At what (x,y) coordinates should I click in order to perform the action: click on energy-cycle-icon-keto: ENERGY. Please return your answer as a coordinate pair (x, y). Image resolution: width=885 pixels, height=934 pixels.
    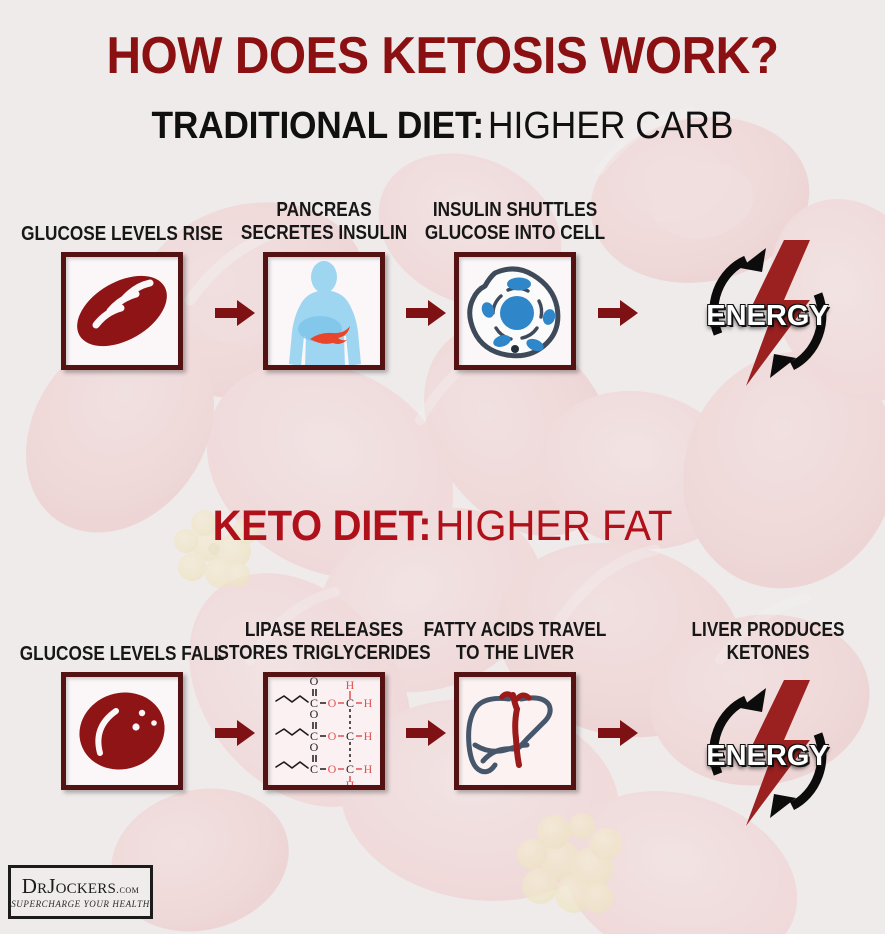
    Looking at the image, I should click on (768, 753).